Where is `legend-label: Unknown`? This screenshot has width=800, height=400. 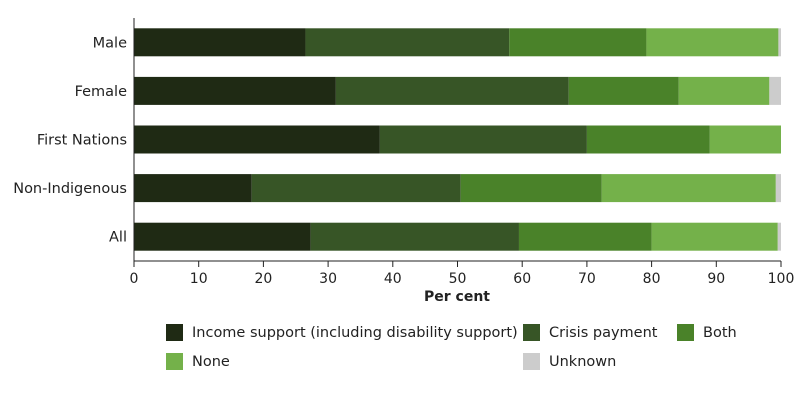 legend-label: Unknown is located at coordinates (583, 361).